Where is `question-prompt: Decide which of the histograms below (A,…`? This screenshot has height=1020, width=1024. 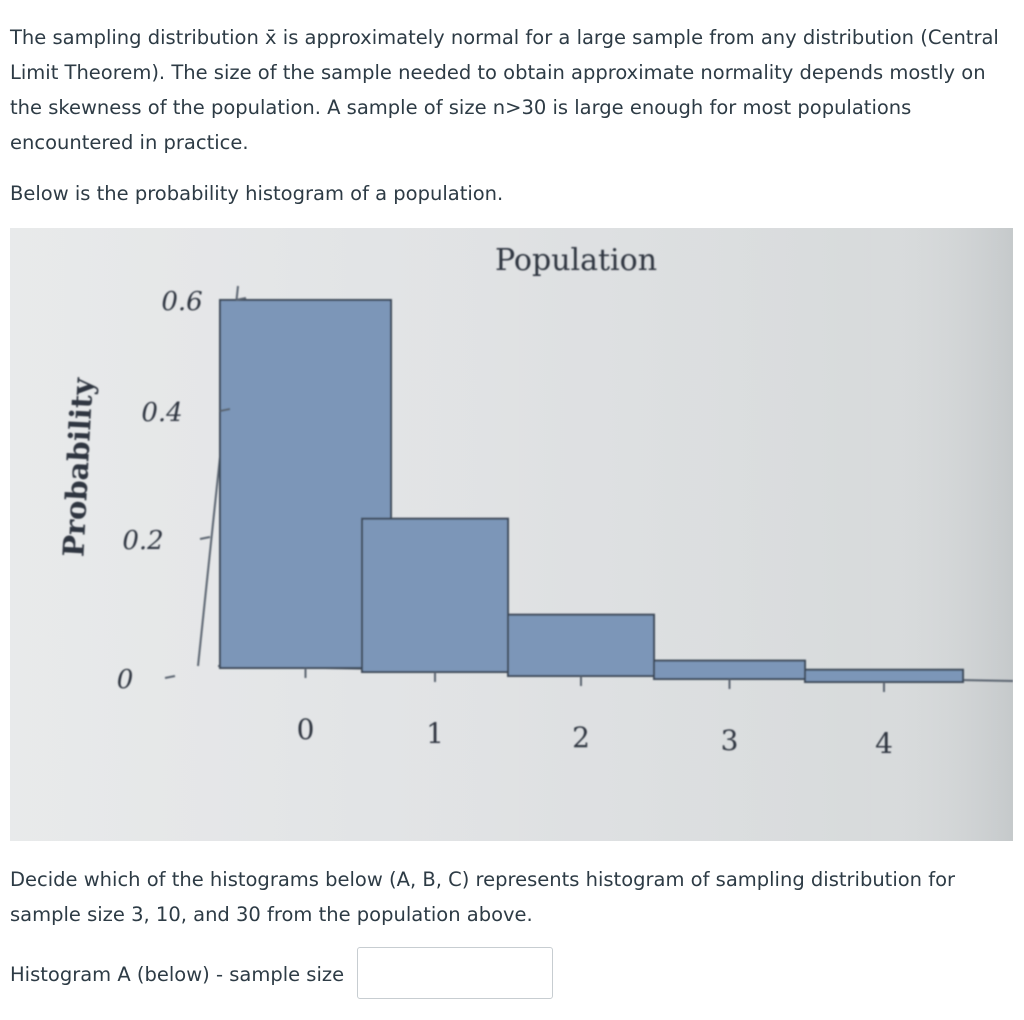 question-prompt: Decide which of the histograms below (A,… is located at coordinates (483, 897).